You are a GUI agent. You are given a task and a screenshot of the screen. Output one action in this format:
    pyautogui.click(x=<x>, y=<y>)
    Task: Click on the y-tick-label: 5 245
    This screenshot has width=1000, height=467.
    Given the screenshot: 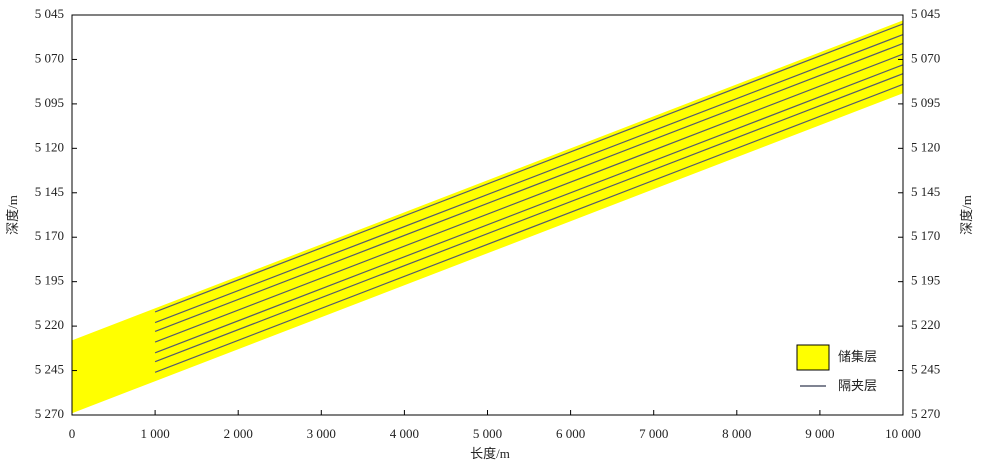 What is the action you would take?
    pyautogui.click(x=49, y=369)
    